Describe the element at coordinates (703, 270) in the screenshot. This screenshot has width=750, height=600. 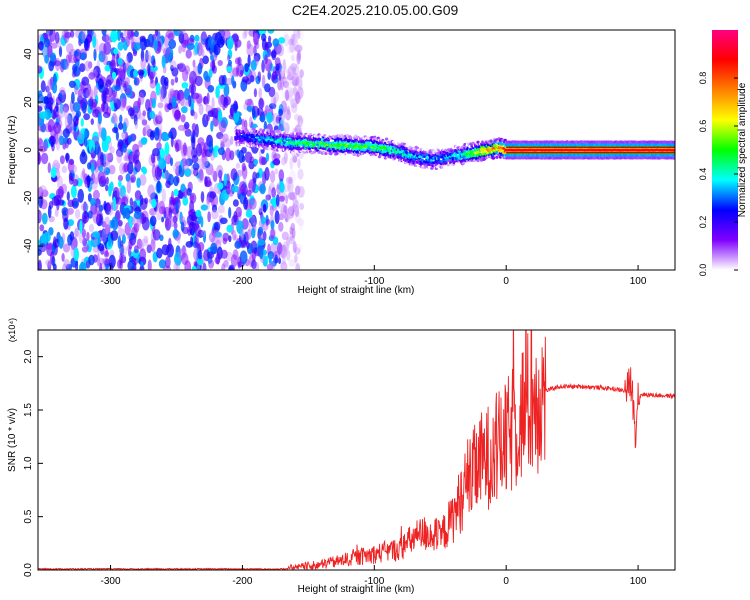
I see `colorbar-tick-label: 0.0` at that location.